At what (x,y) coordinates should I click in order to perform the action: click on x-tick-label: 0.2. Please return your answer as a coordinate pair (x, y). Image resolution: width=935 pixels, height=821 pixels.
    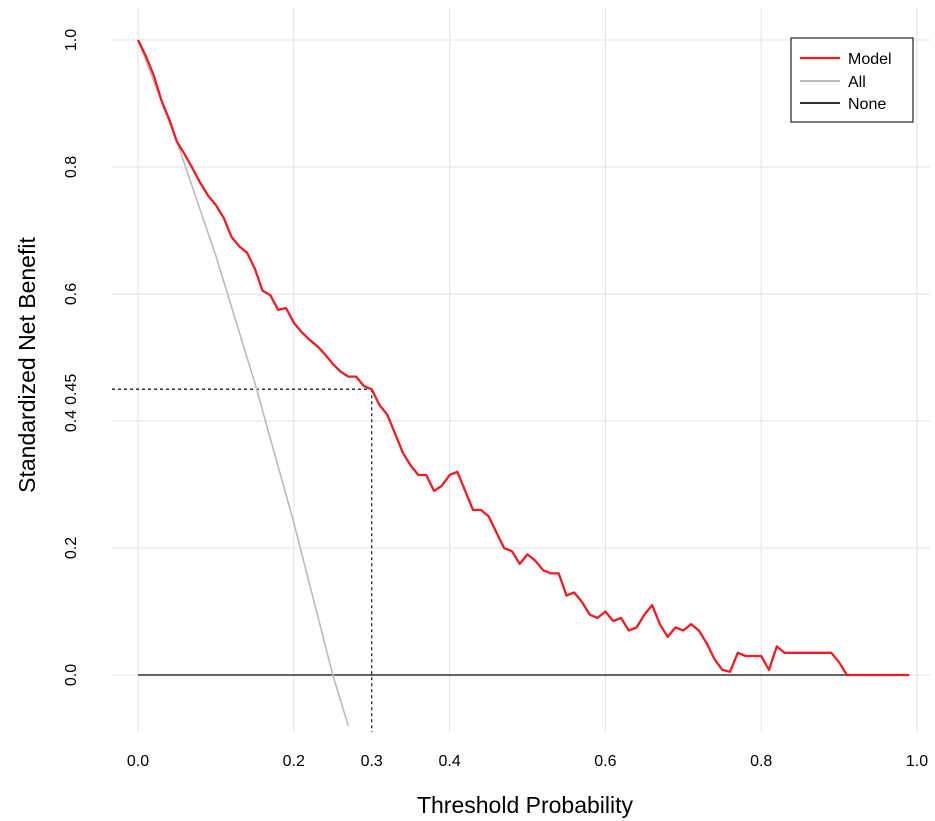
    Looking at the image, I should click on (294, 761).